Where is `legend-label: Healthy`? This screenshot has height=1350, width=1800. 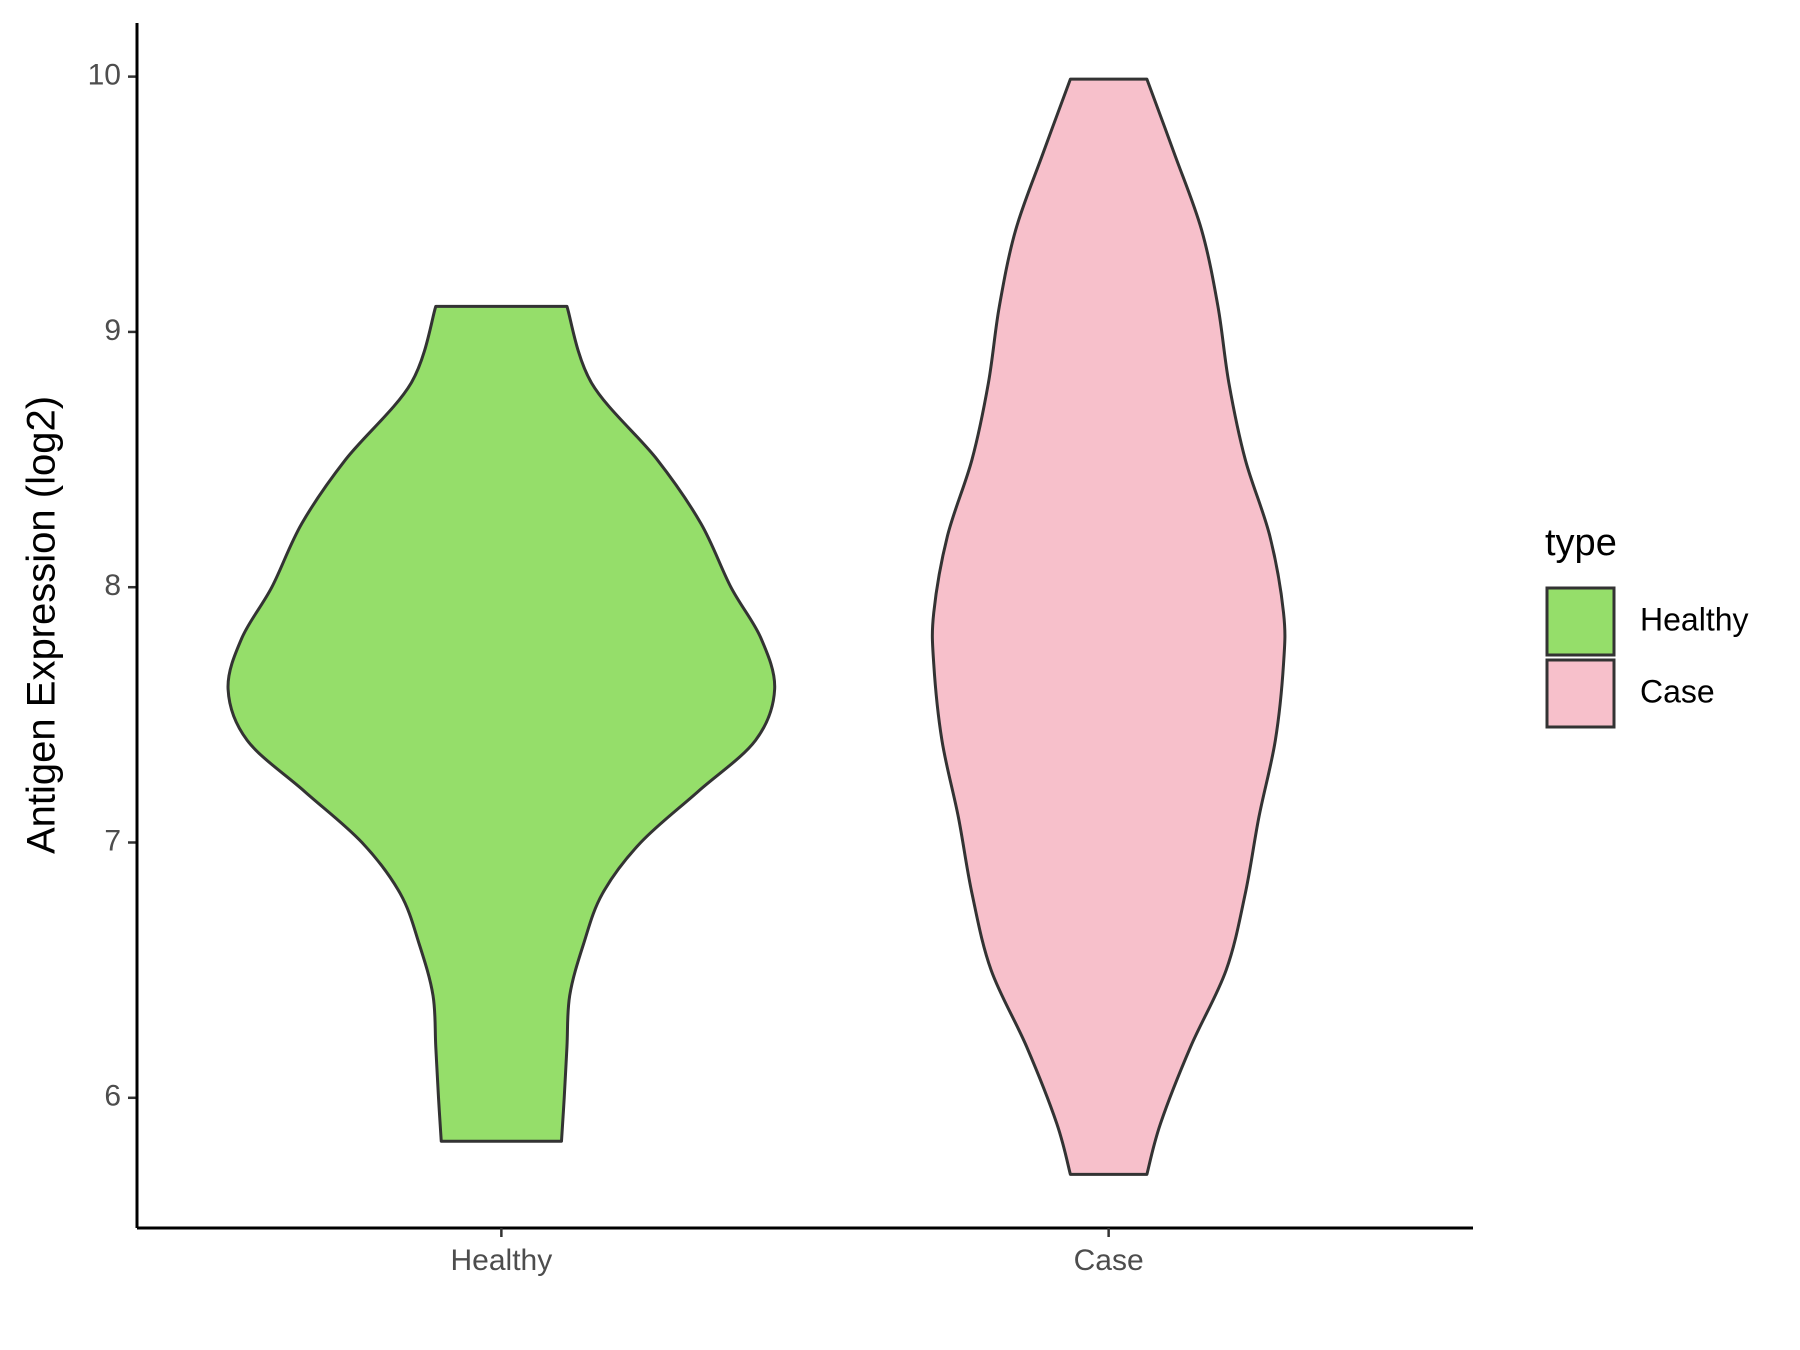 legend-label: Healthy is located at coordinates (1694, 619).